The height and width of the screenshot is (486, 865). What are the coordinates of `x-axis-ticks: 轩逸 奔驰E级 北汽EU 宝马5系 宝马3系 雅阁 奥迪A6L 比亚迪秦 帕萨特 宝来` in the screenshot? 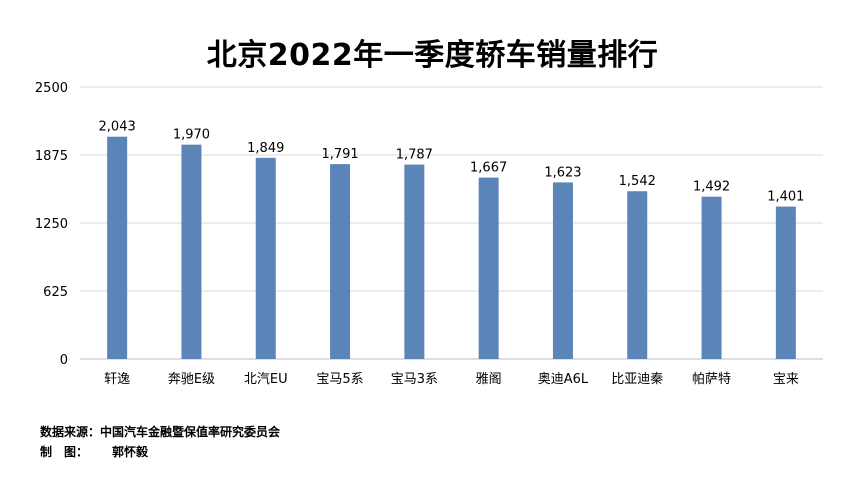 It's located at (451, 379).